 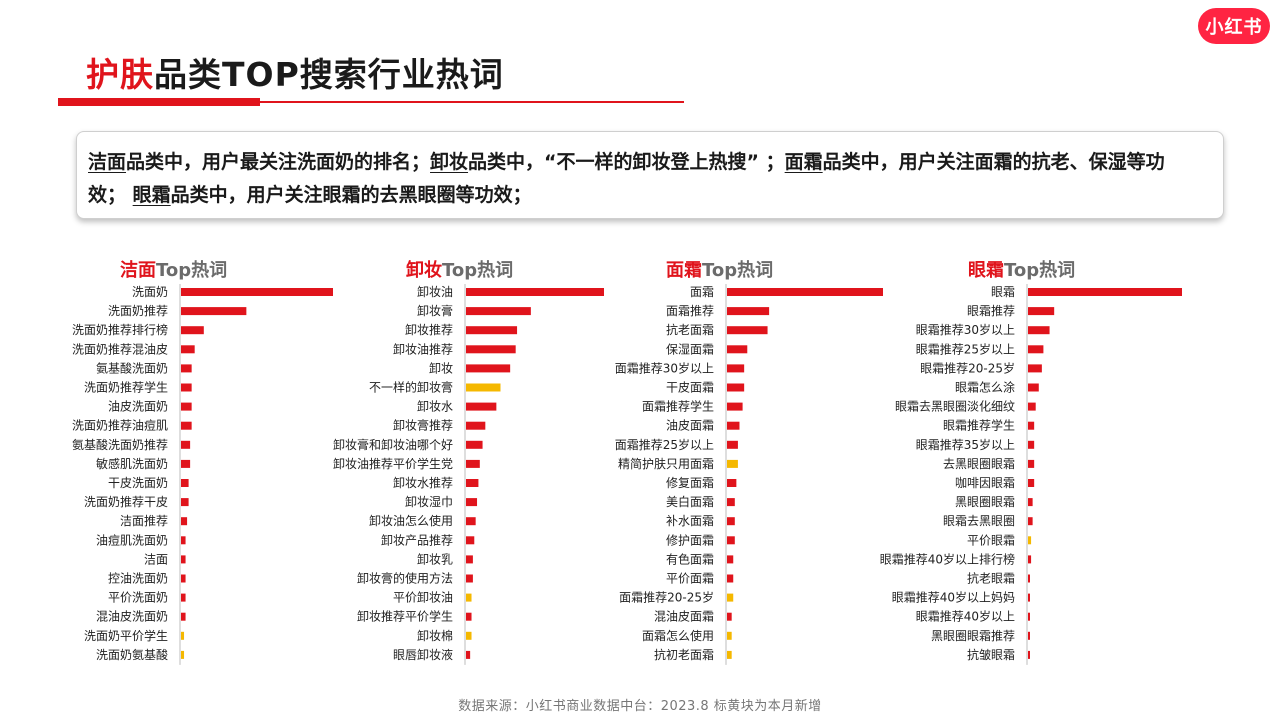 I want to click on chart-title: 眼霜Top热词, so click(x=1021, y=269).